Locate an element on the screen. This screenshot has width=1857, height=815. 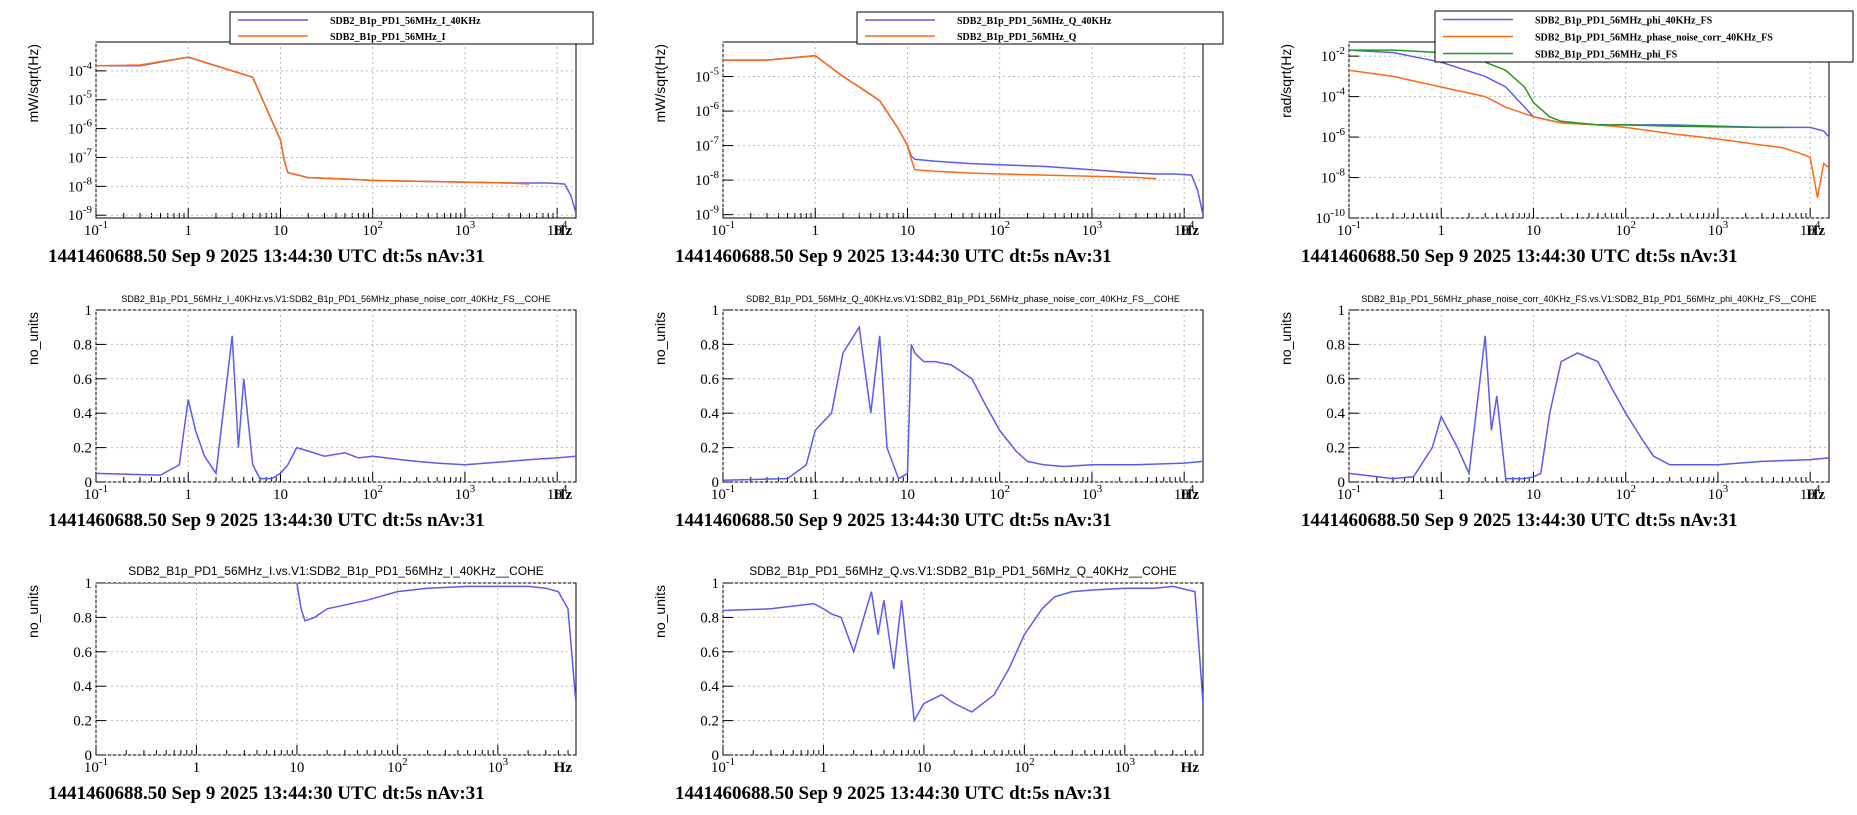
y-tick-label: 0.2 is located at coordinates (709, 722).